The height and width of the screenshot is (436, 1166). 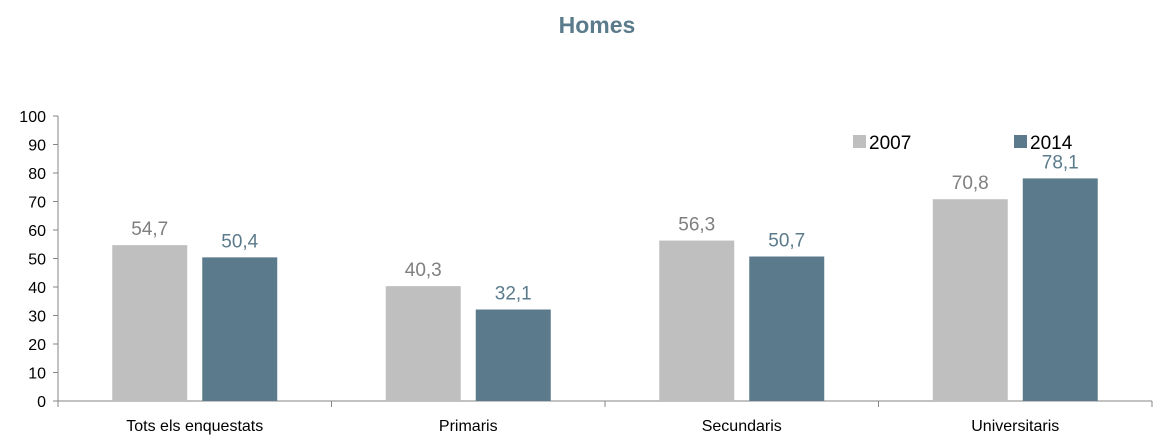 I want to click on y-tick-label: 100, so click(x=32, y=117).